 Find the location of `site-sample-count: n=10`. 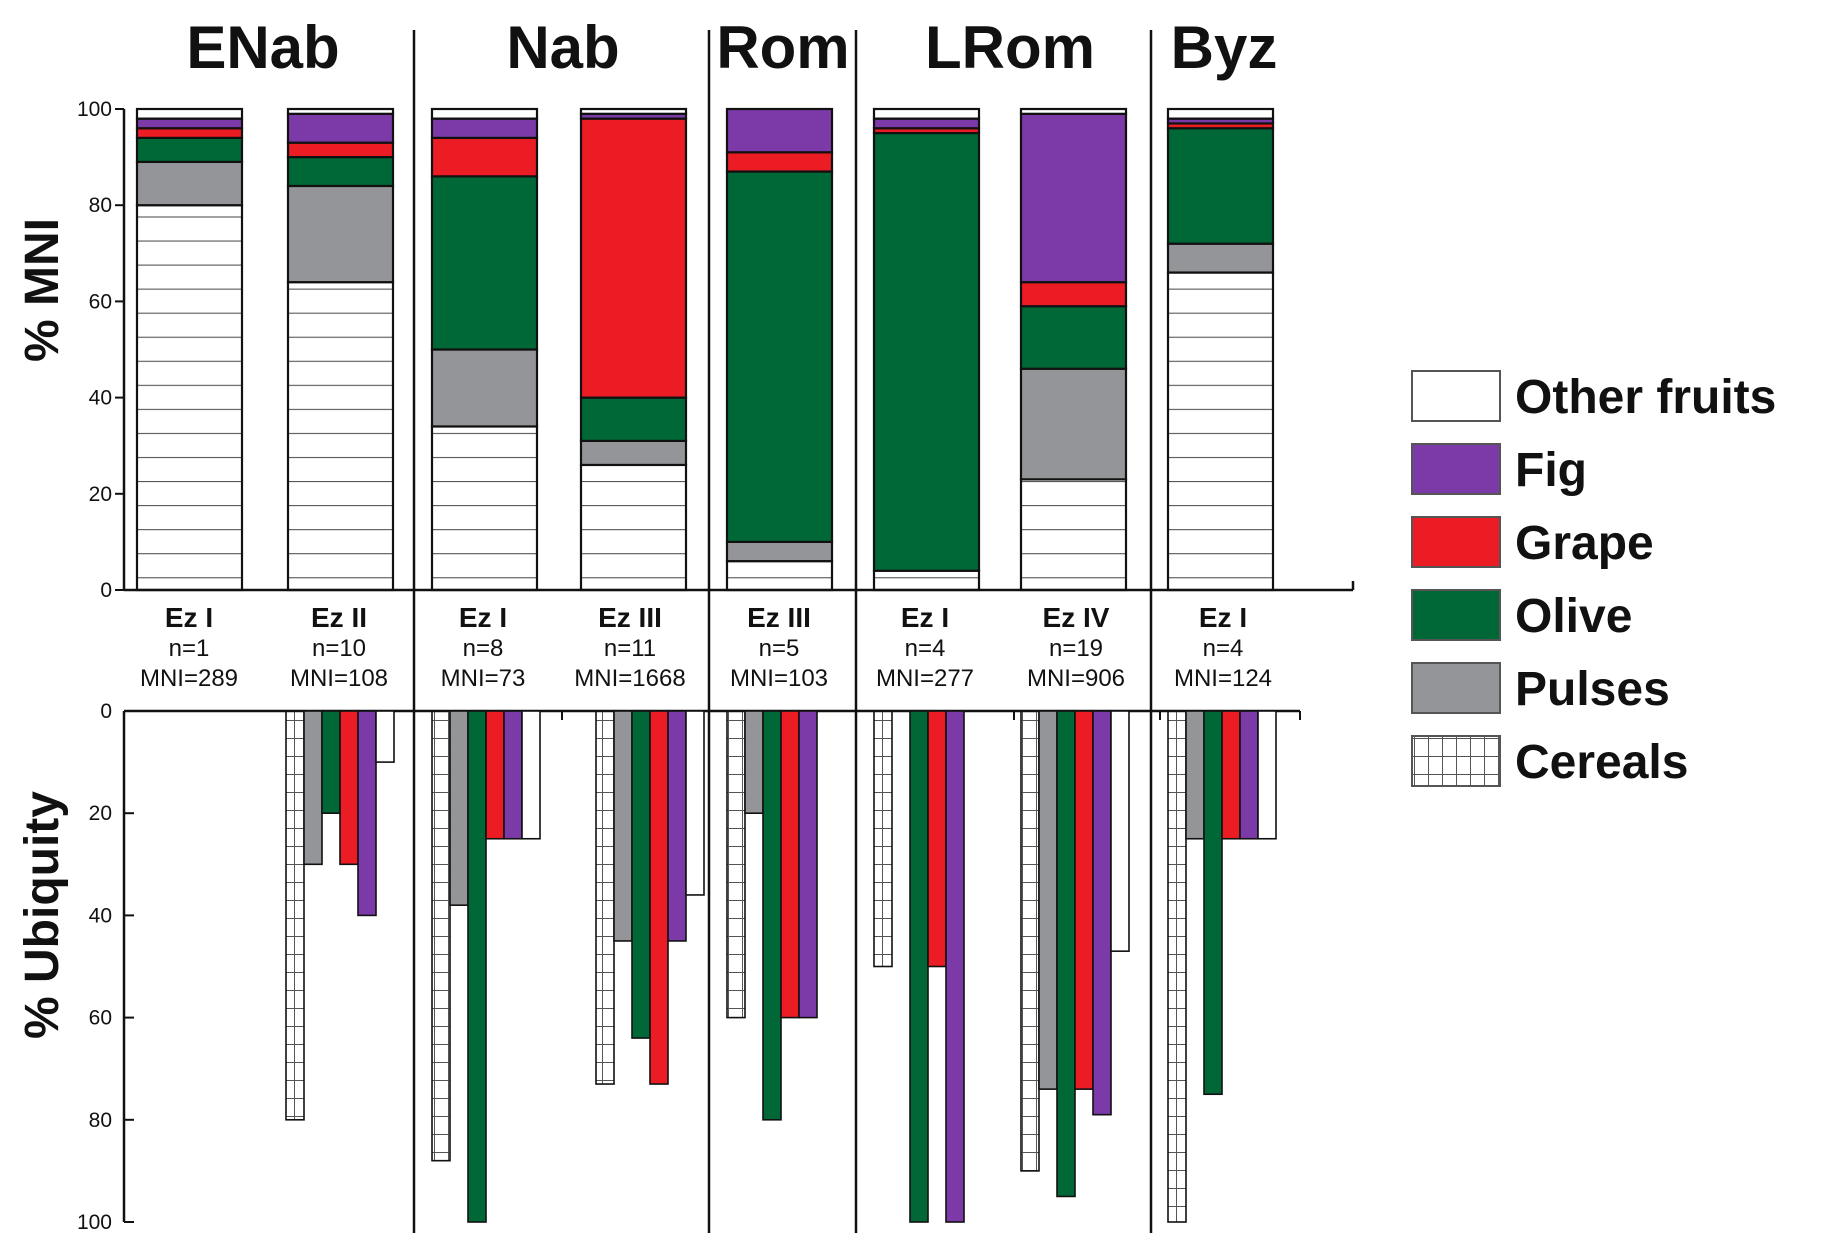

site-sample-count: n=10 is located at coordinates (339, 648).